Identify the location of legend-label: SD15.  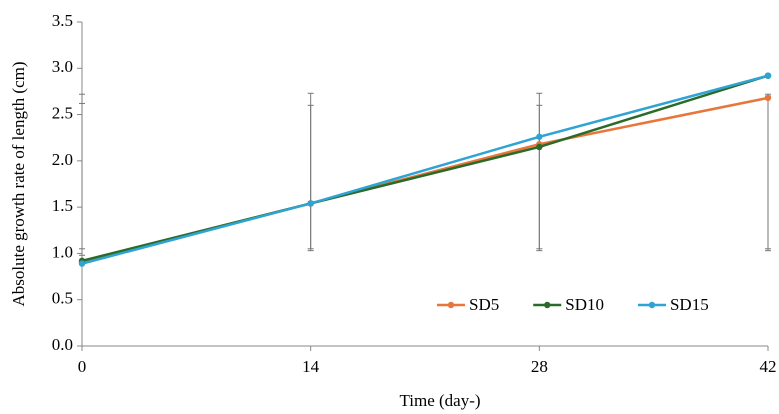
(689, 304).